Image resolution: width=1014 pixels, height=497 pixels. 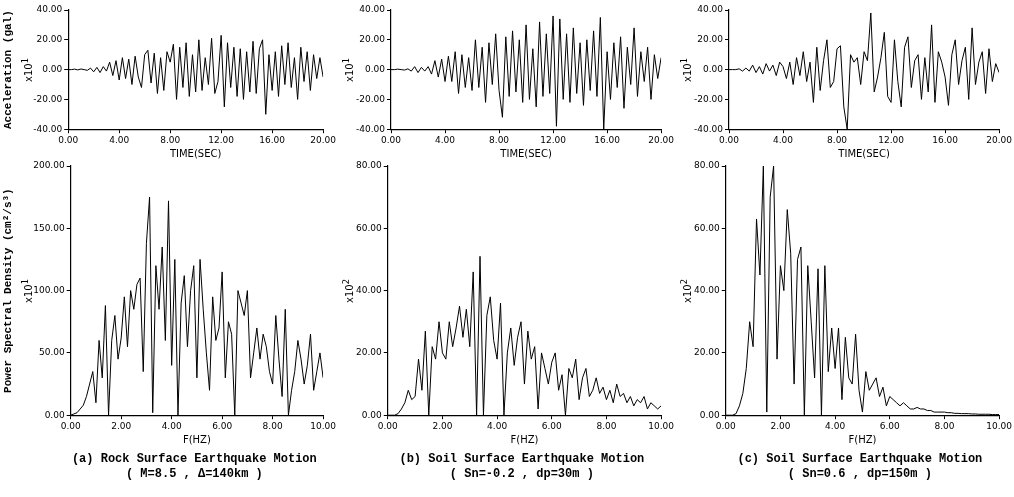 I want to click on text: ( Sn=0.6 , dp=150m ), so click(x=859, y=474).